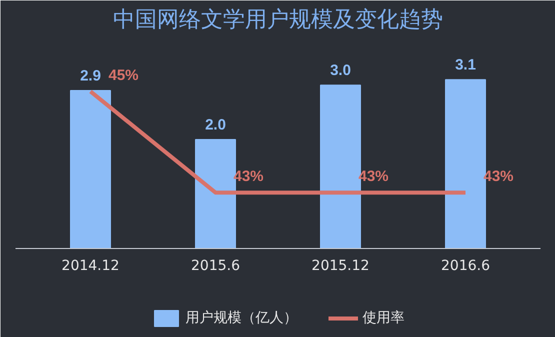  What do you see at coordinates (90, 169) in the screenshot?
I see `bar` at bounding box center [90, 169].